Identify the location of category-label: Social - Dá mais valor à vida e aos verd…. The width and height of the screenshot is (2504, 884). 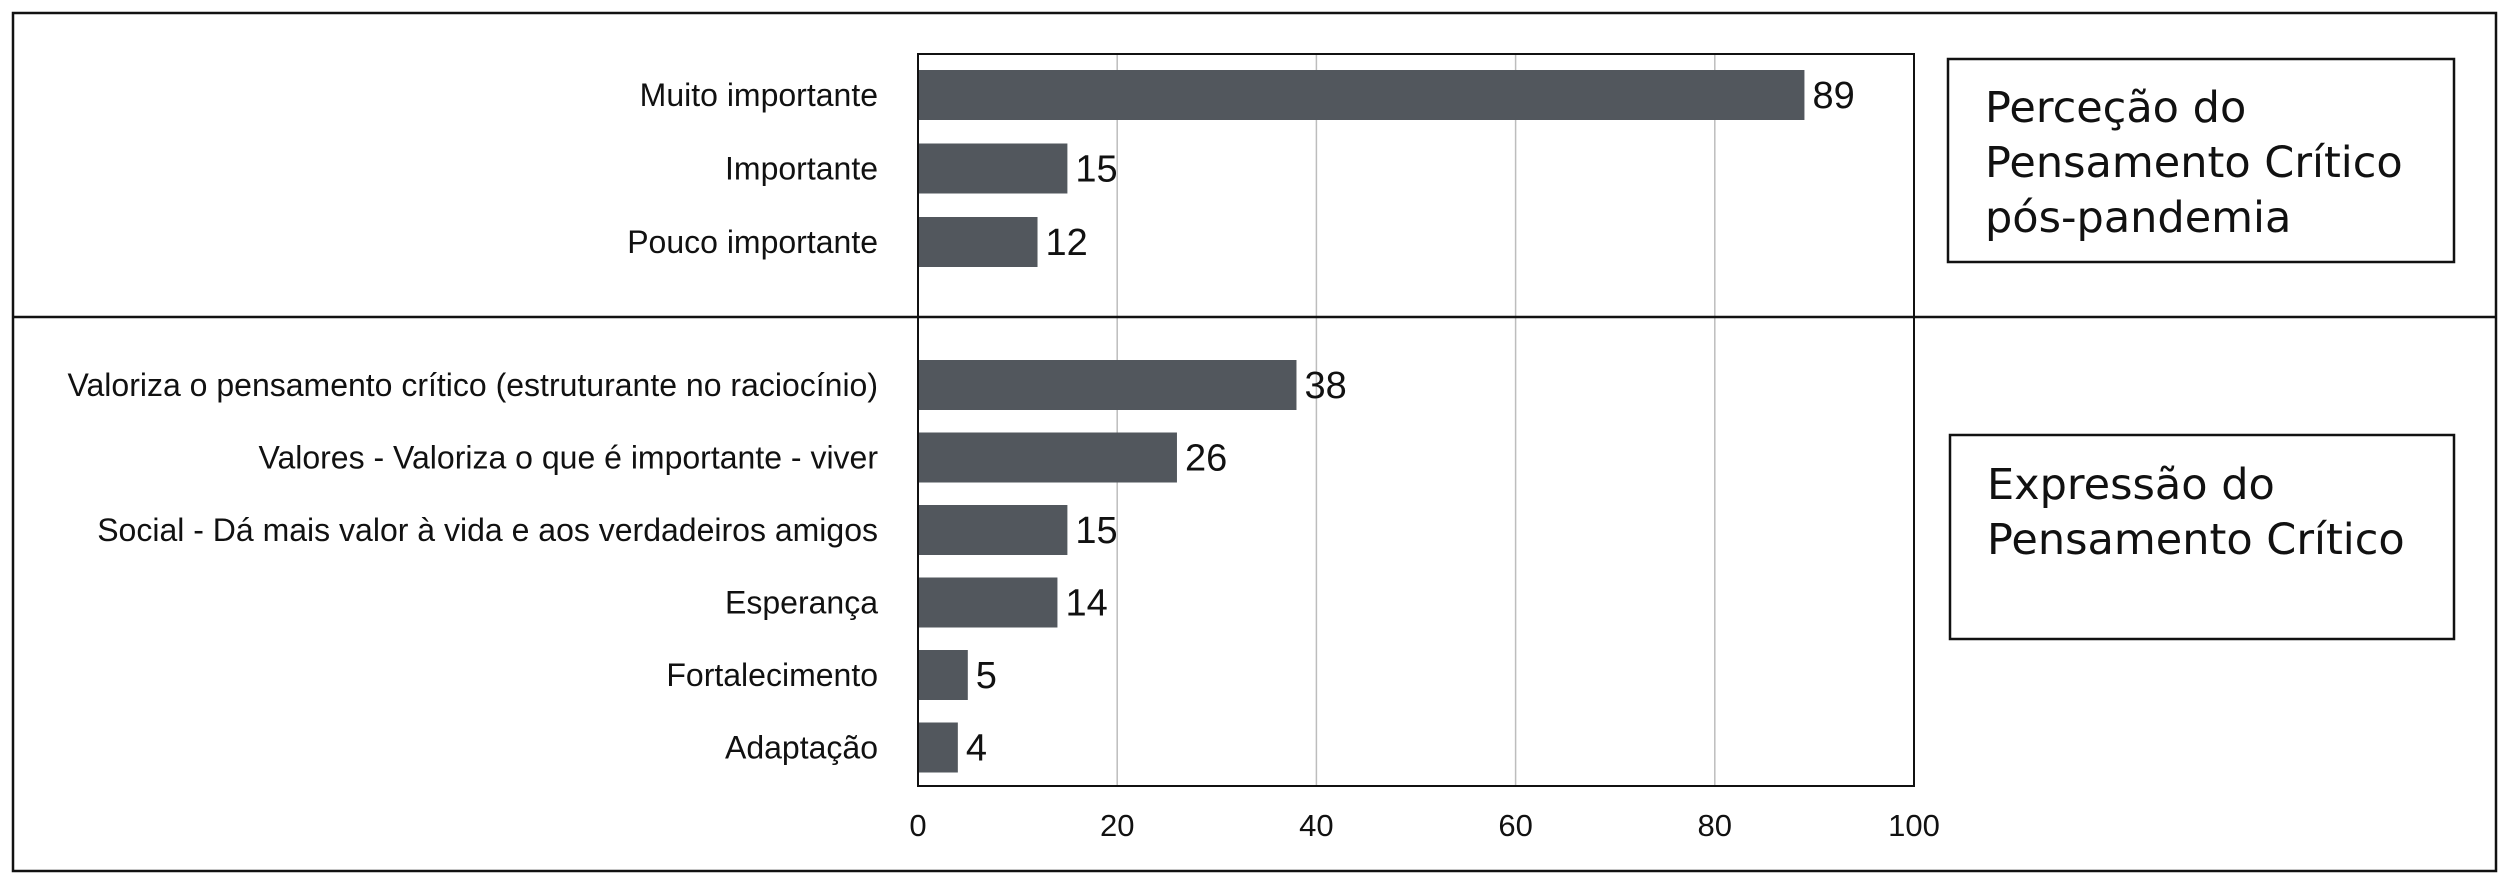
(487, 530).